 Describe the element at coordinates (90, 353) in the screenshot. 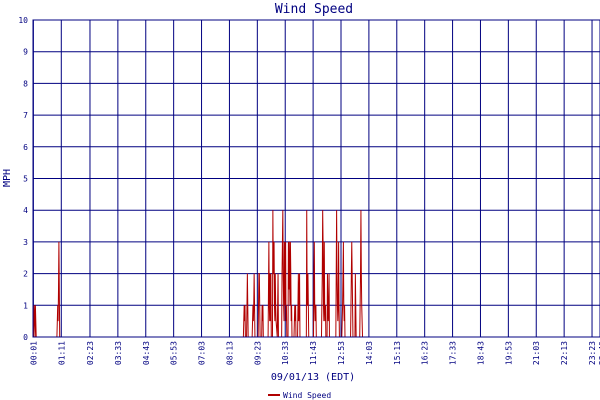

I see `x-tick-label: 02:23` at that location.